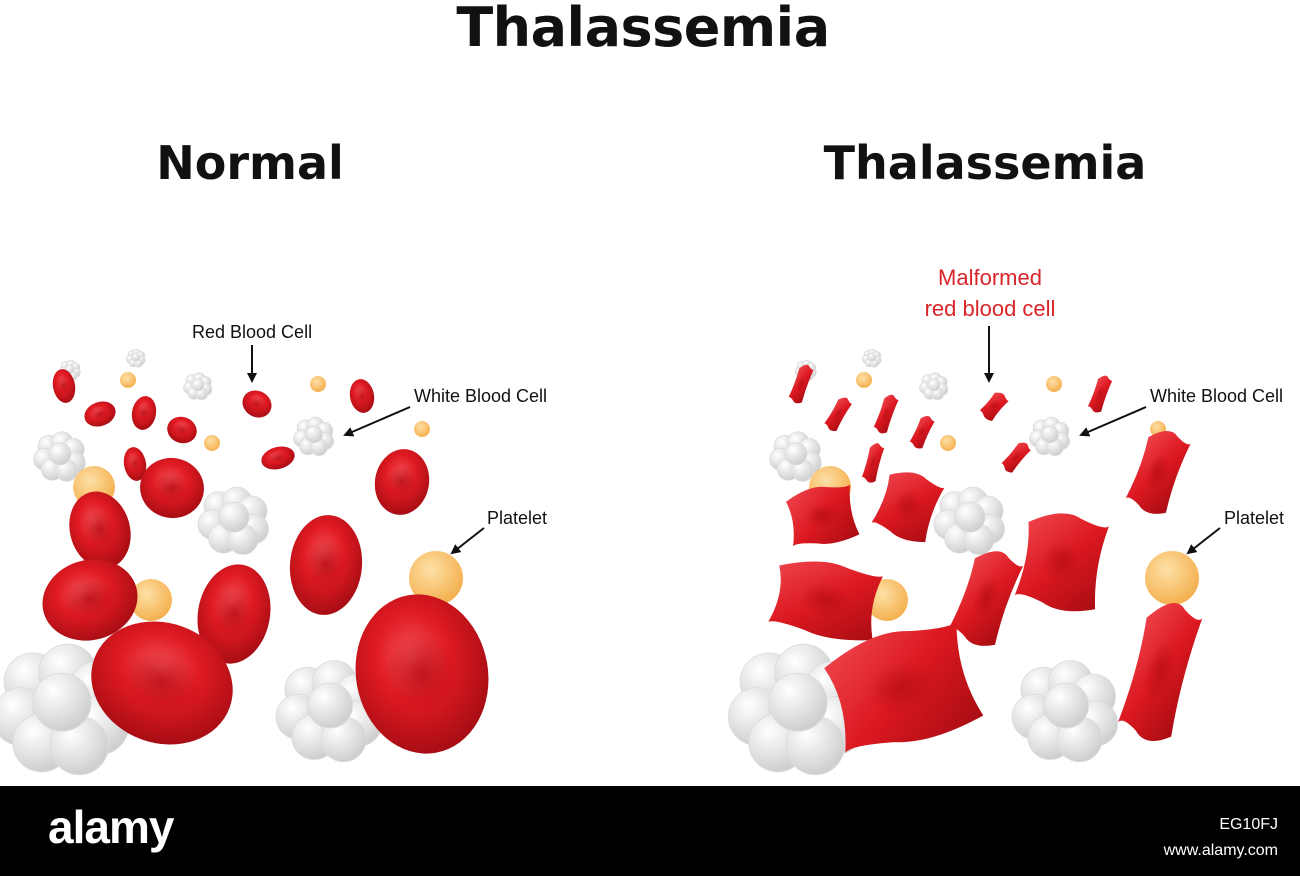 Image resolution: width=1300 pixels, height=876 pixels. What do you see at coordinates (643, 29) in the screenshot?
I see `main-title: Thalassemia` at bounding box center [643, 29].